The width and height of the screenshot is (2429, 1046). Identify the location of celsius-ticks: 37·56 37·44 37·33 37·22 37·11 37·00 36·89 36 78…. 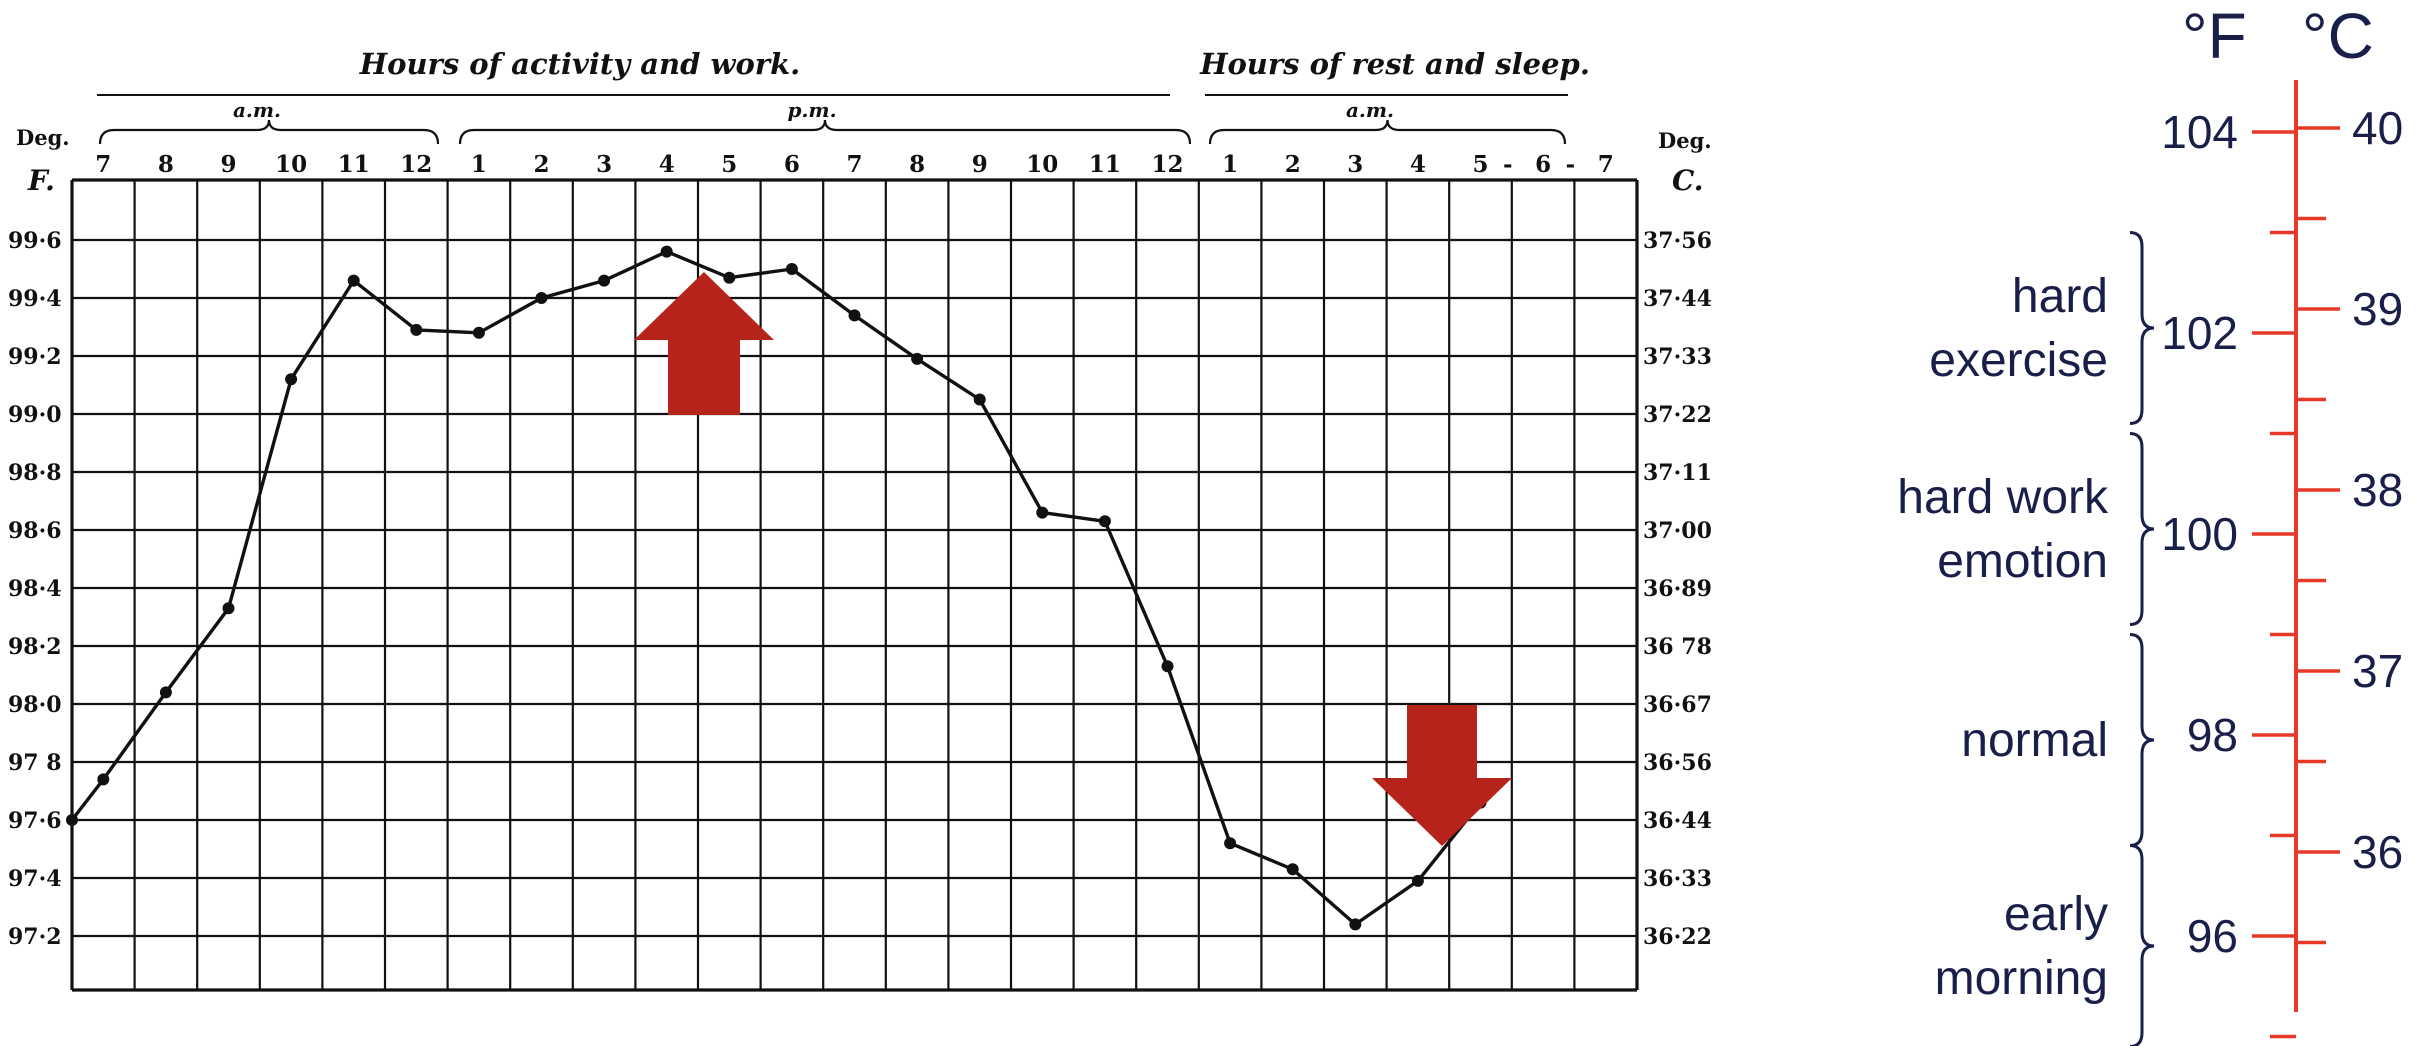
(1677, 589).